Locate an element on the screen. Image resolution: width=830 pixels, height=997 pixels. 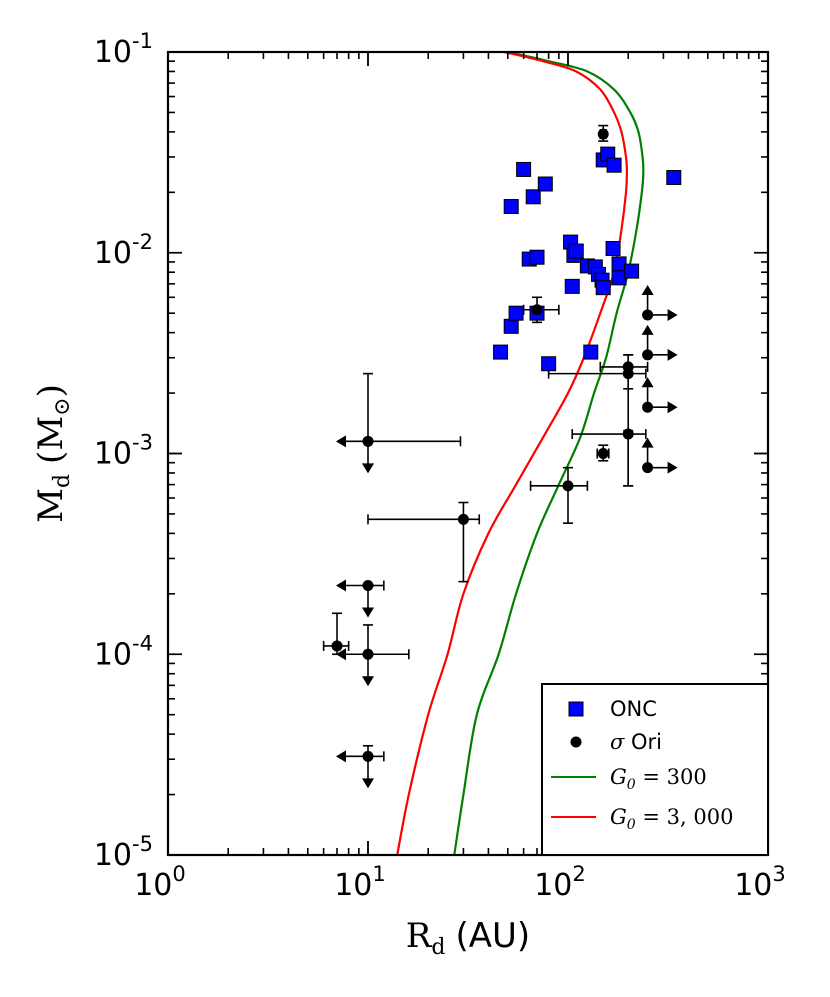
legend-sigma-rest: Ori is located at coordinates (643, 742).